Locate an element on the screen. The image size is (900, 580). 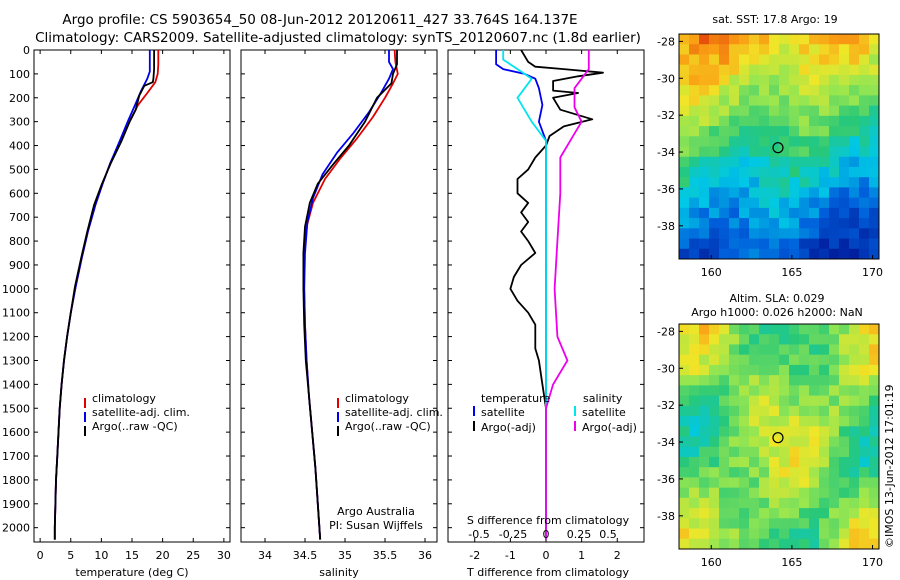
temperature-series is located at coordinates (106, 295).